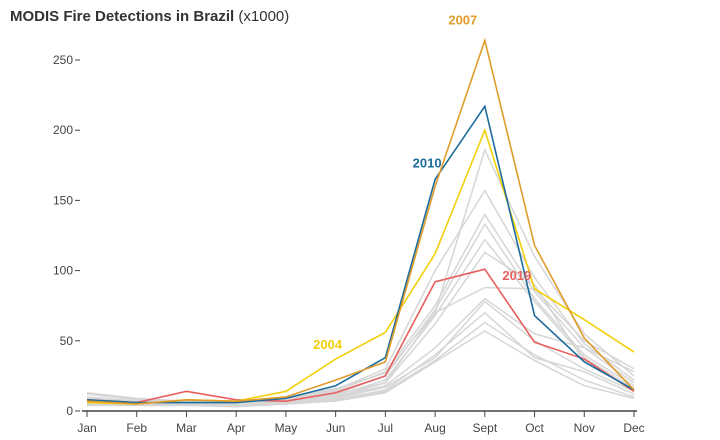 The image size is (720, 440). I want to click on x-tick-label: Jun, so click(335, 428).